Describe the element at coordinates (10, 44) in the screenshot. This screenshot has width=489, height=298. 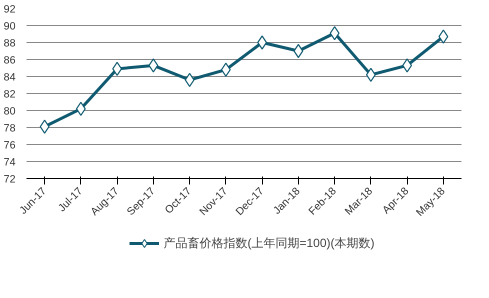
I see `y-tick-label: 88` at that location.